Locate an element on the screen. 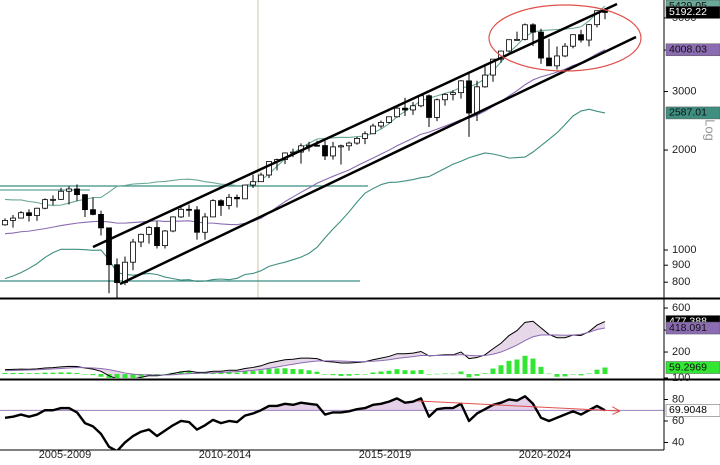  value-box-label: 4008.03 is located at coordinates (688, 50).